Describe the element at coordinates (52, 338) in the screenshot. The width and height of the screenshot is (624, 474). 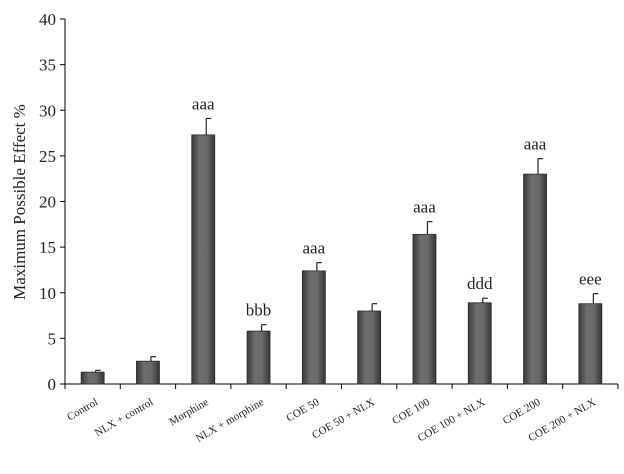
I see `y-tick-label: 5` at that location.